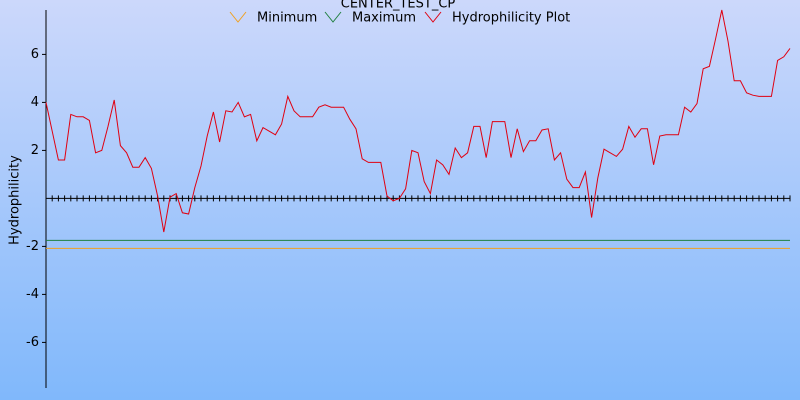 The width and height of the screenshot is (800, 400). What do you see at coordinates (398, 6) in the screenshot?
I see `chart-title: CENTER_TEST_CP` at bounding box center [398, 6].